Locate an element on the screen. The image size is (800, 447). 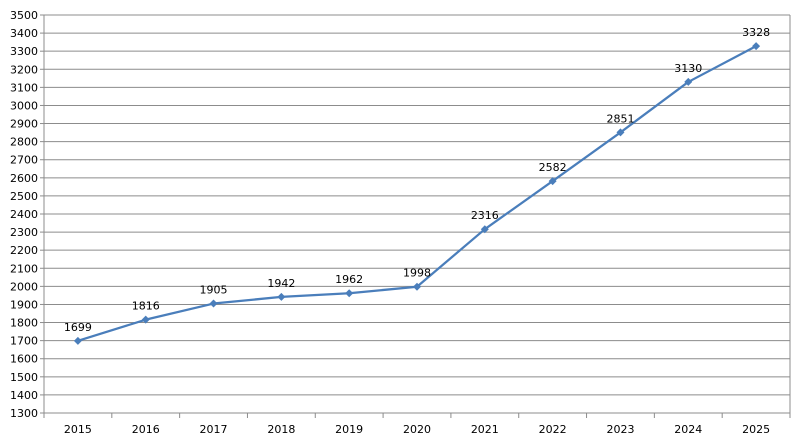
y-tick-label: 1600 is located at coordinates (24, 359).